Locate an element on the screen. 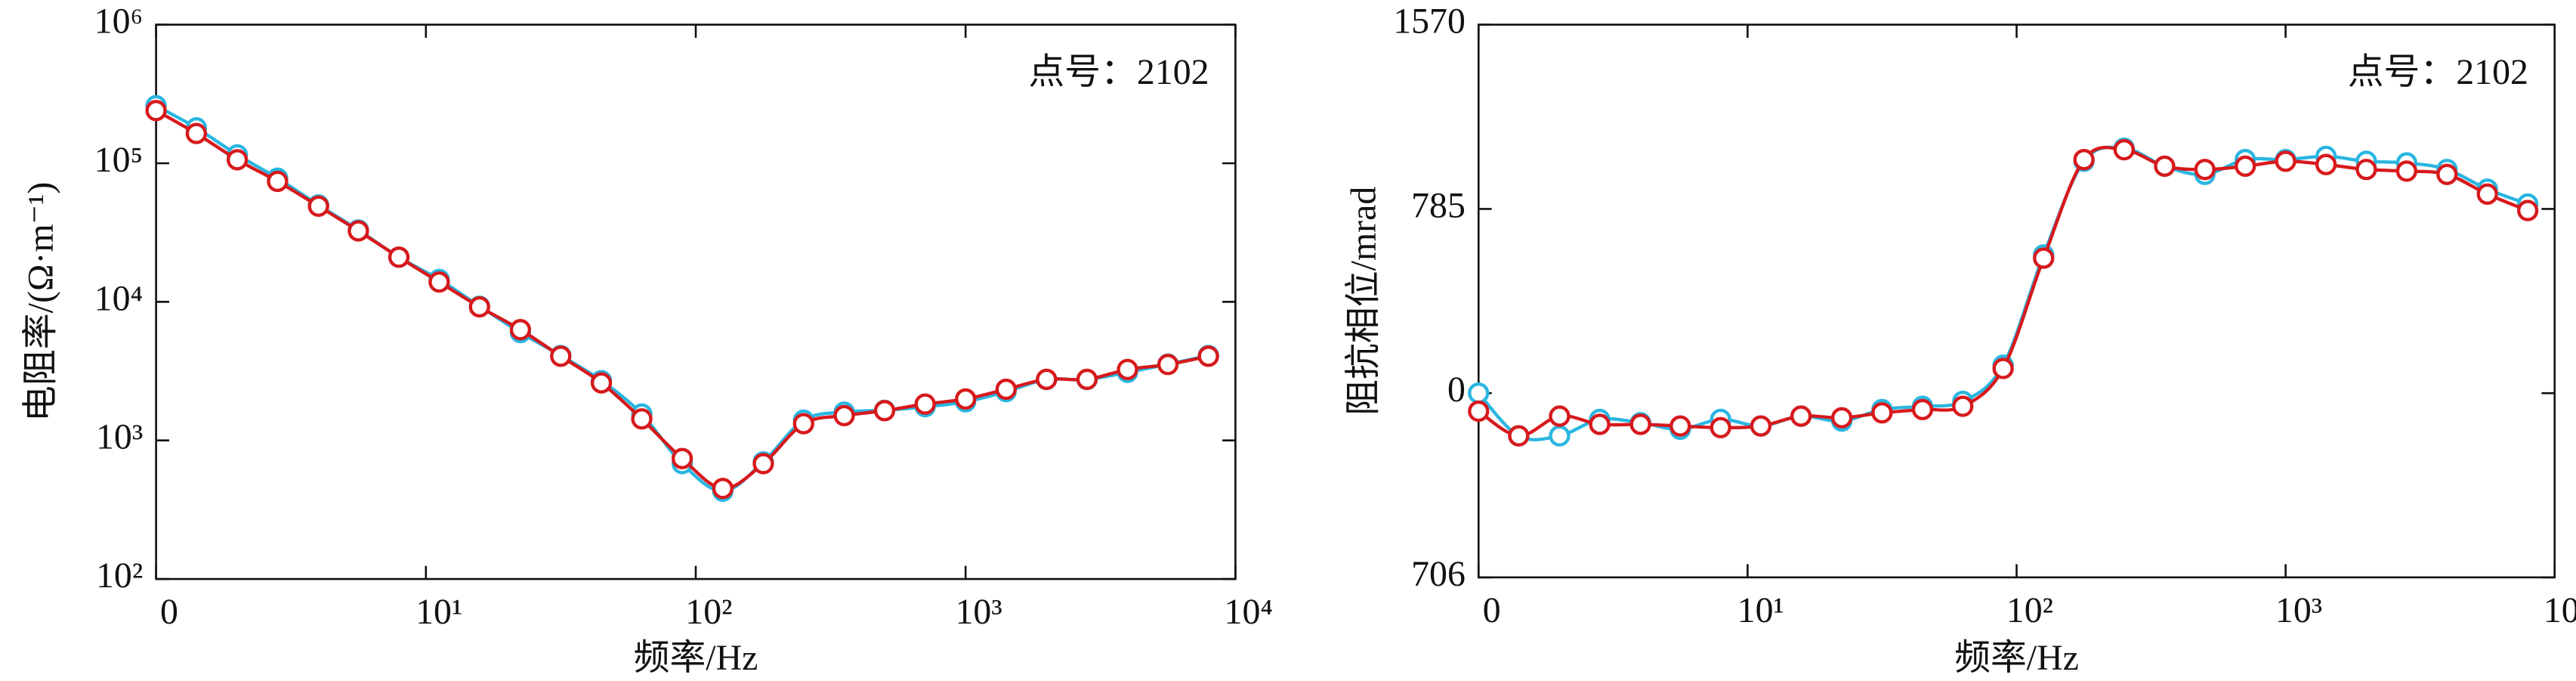 This screenshot has width=2576, height=681. y-tick-label: 10⁵ is located at coordinates (119, 160).